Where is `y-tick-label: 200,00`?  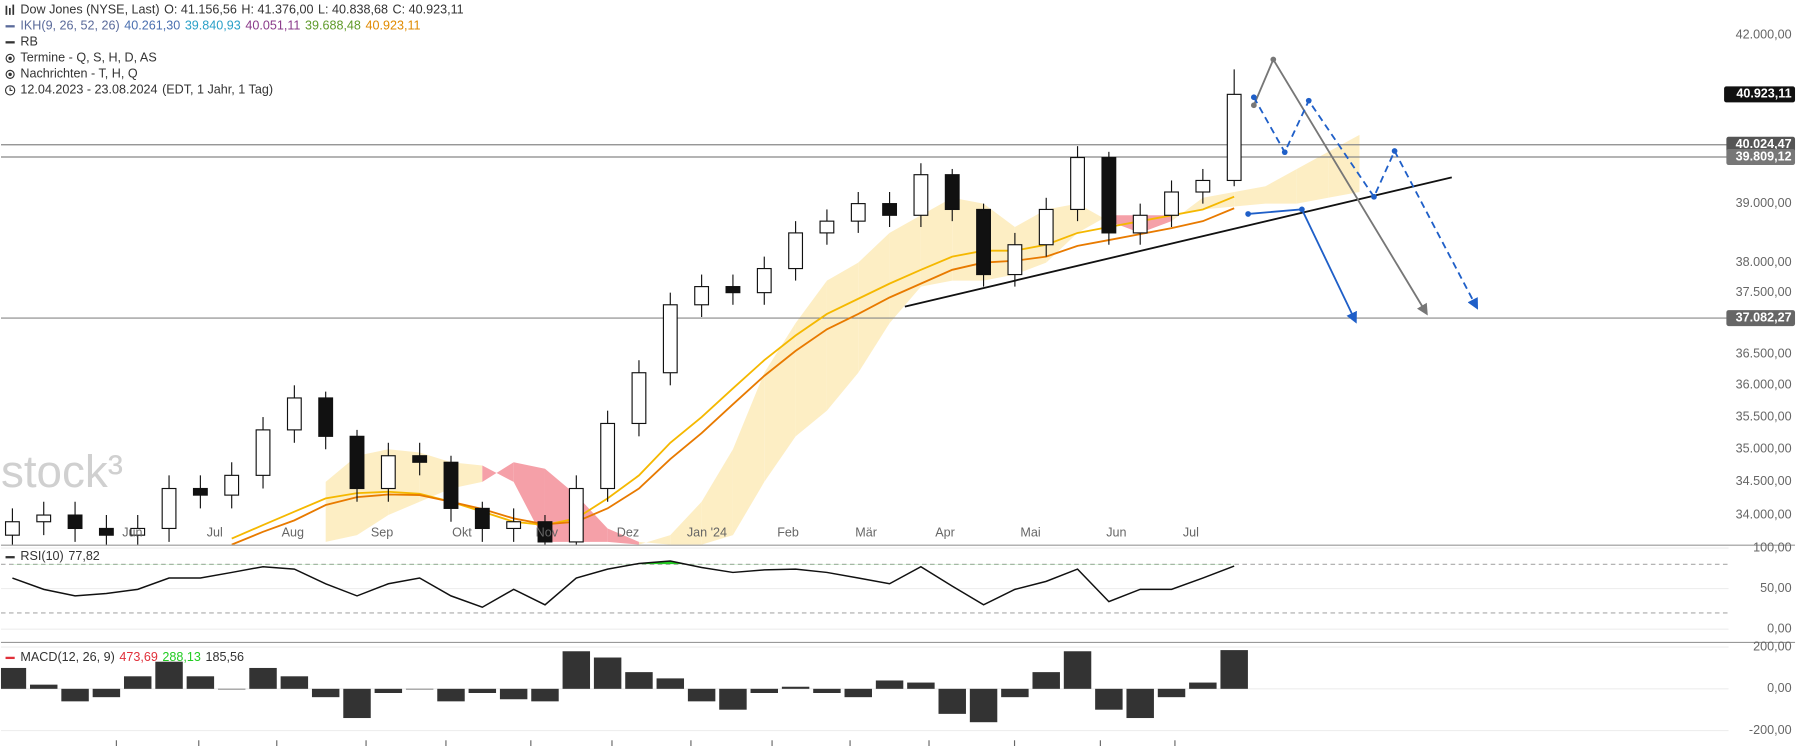 y-tick-label: 200,00 is located at coordinates (1772, 646).